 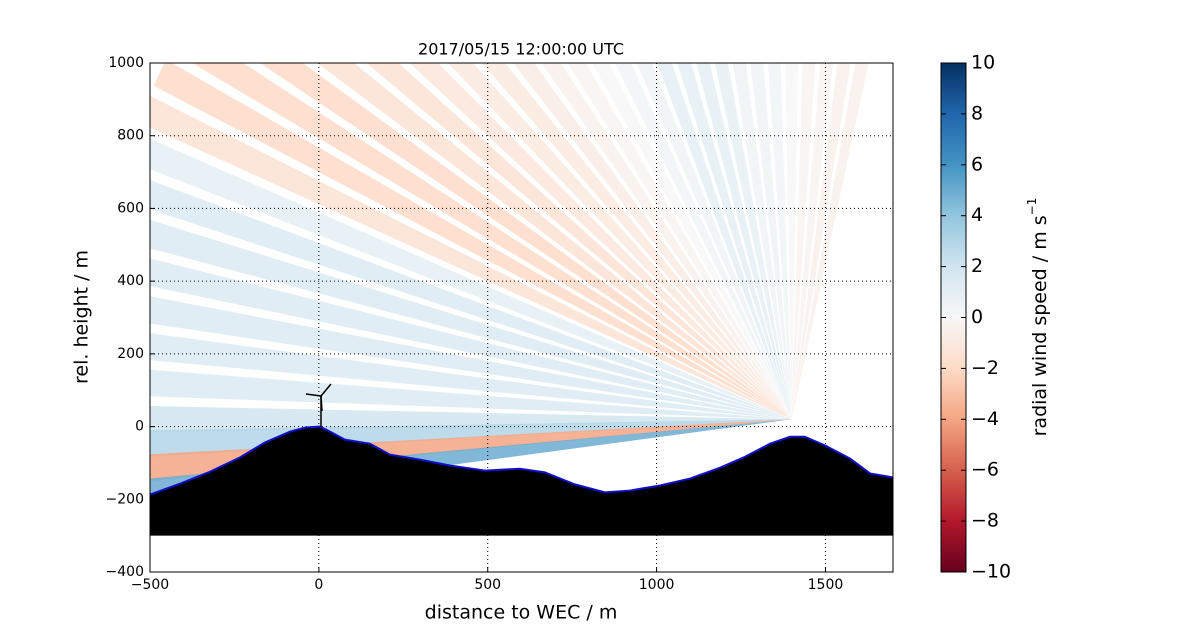 I want to click on colorbar-tick-label: −6, so click(x=985, y=470).